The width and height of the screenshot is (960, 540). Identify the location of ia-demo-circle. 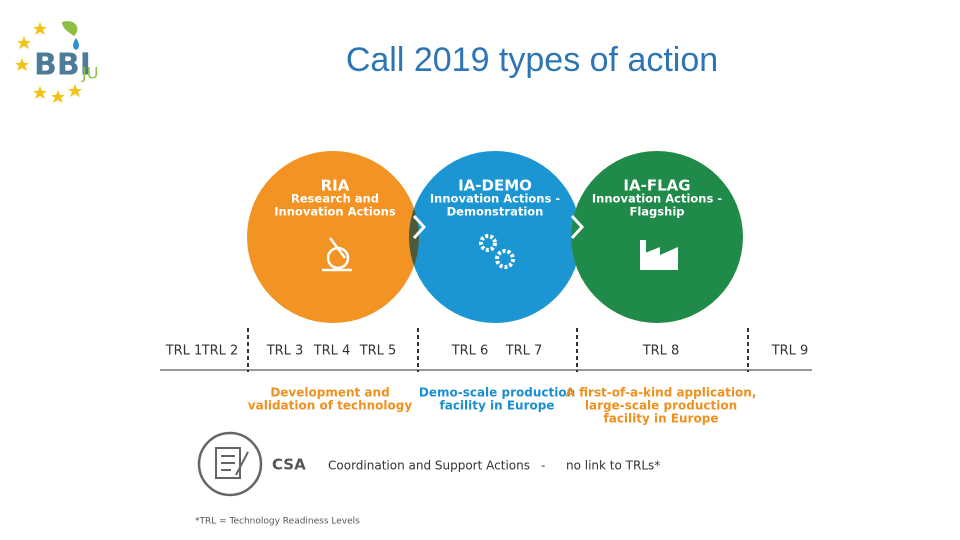
(495, 237).